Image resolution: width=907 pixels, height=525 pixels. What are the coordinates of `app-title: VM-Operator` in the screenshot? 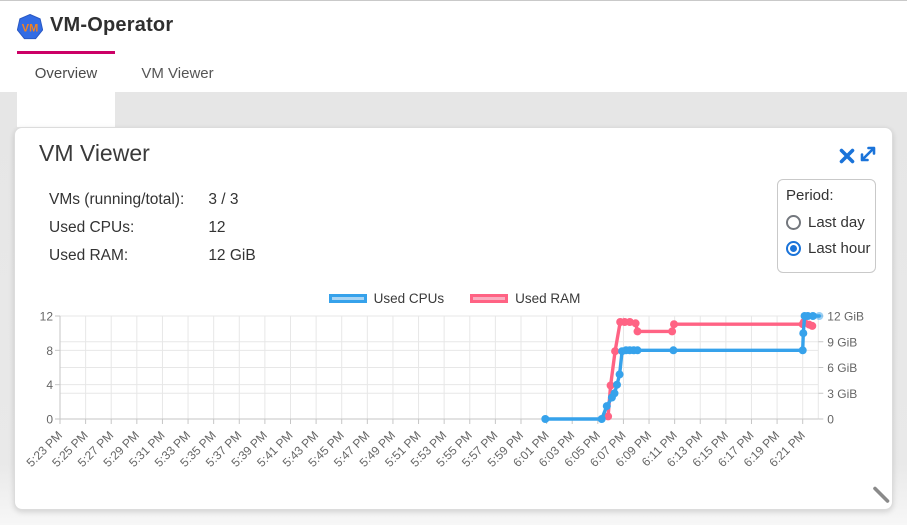 It's located at (112, 25).